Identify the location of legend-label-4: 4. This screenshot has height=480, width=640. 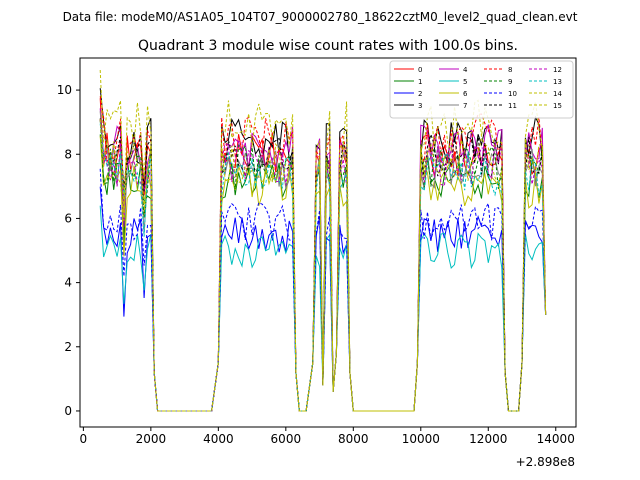
(465, 70).